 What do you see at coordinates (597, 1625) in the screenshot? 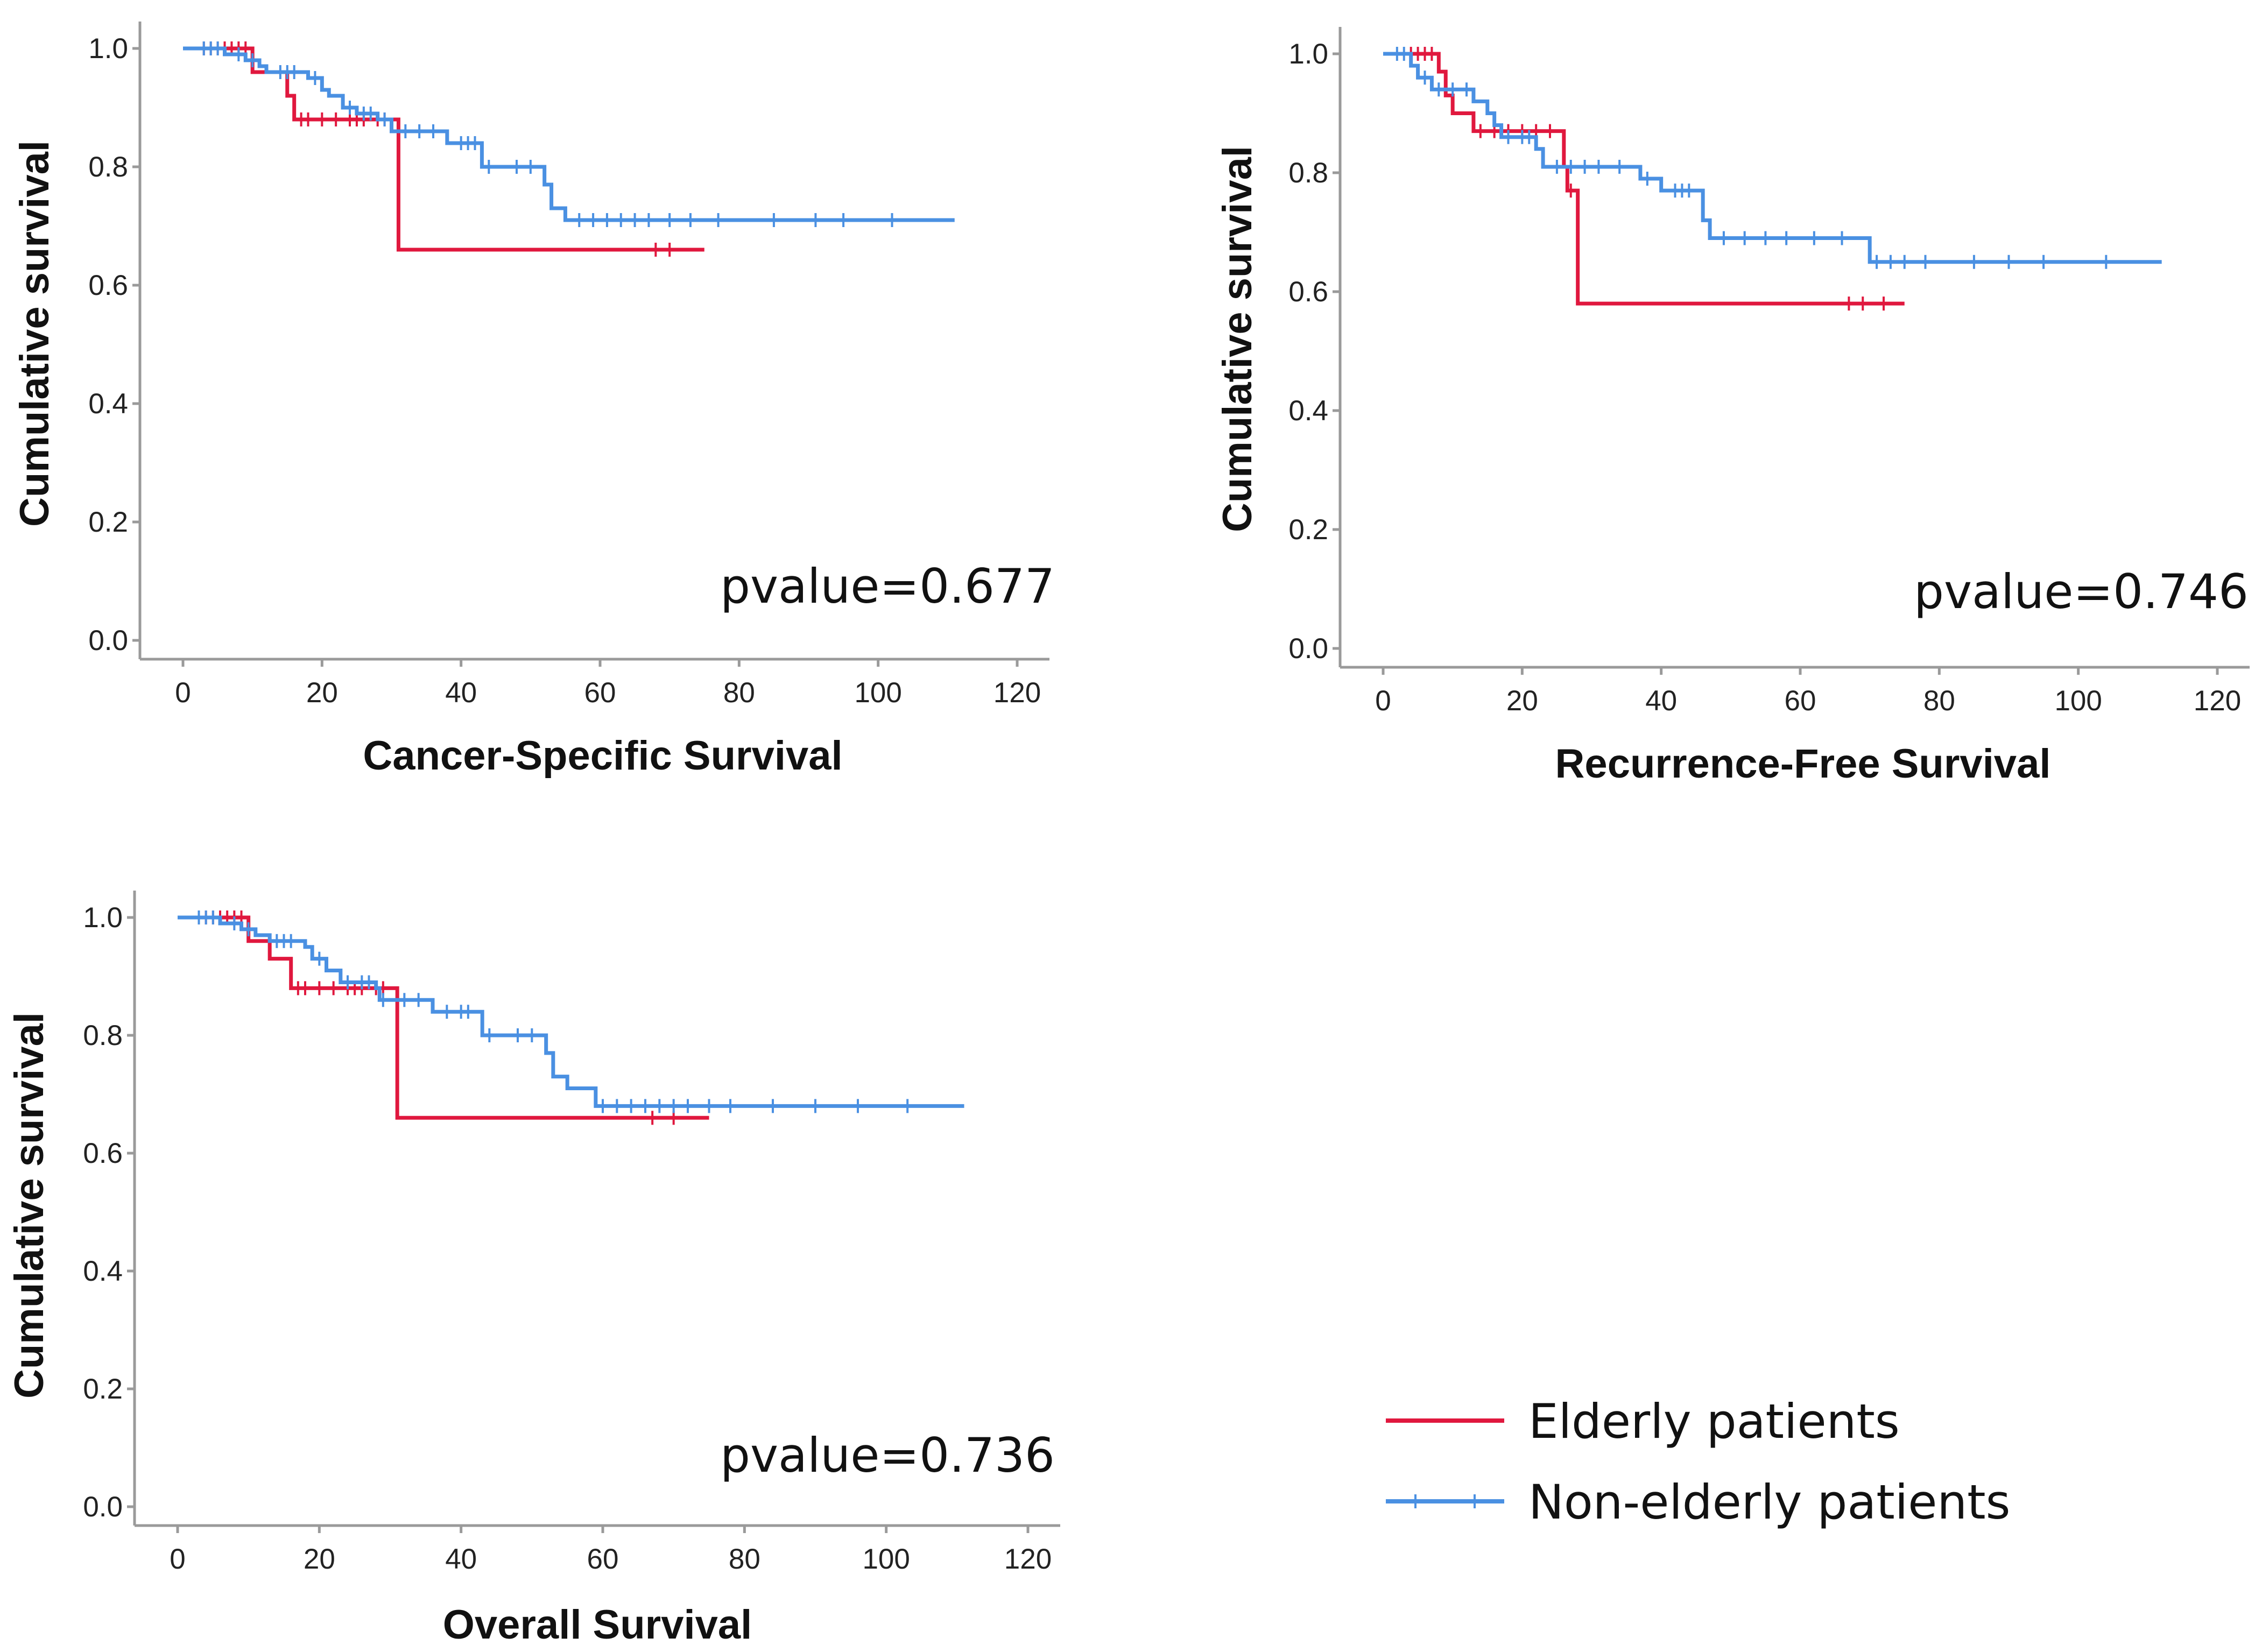
I see `x-axis-title: Overall Survival` at bounding box center [597, 1625].